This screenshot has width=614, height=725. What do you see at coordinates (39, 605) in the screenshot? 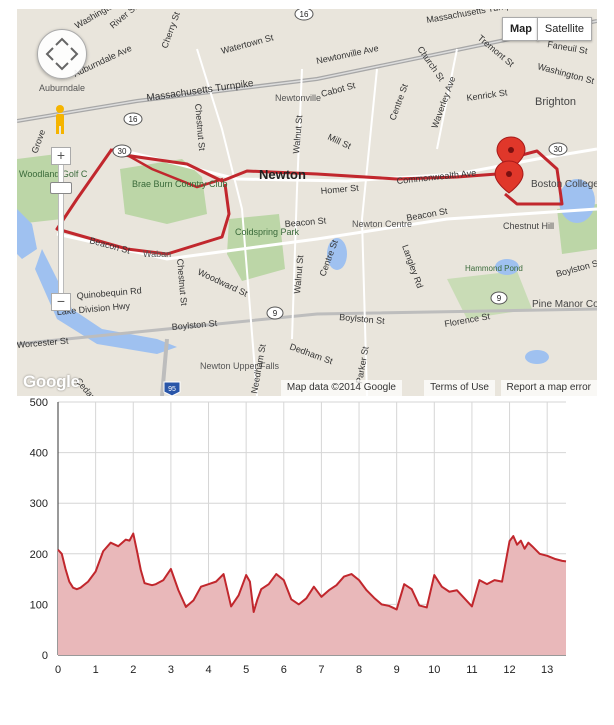
I see `y-tick-label: 100` at bounding box center [39, 605].